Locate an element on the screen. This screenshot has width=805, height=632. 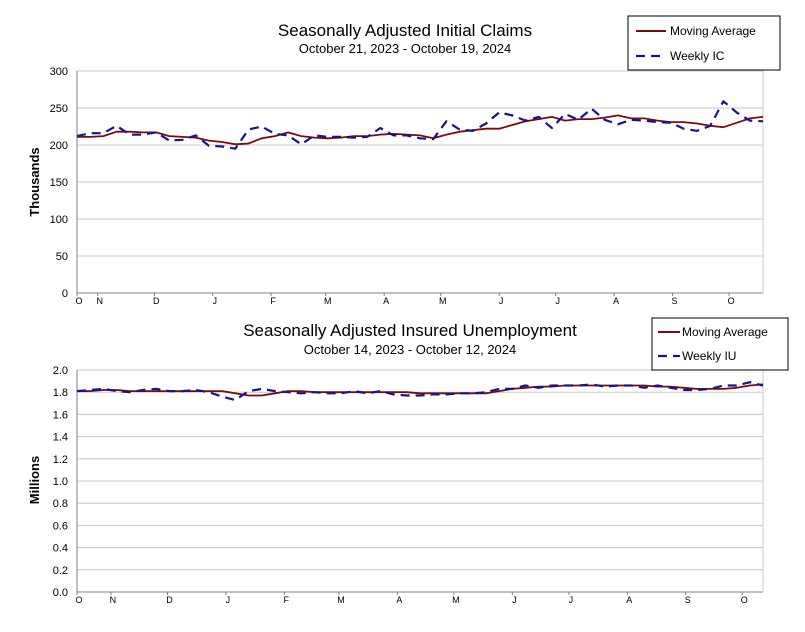
y-tick-label: 1.0 is located at coordinates (60, 482).